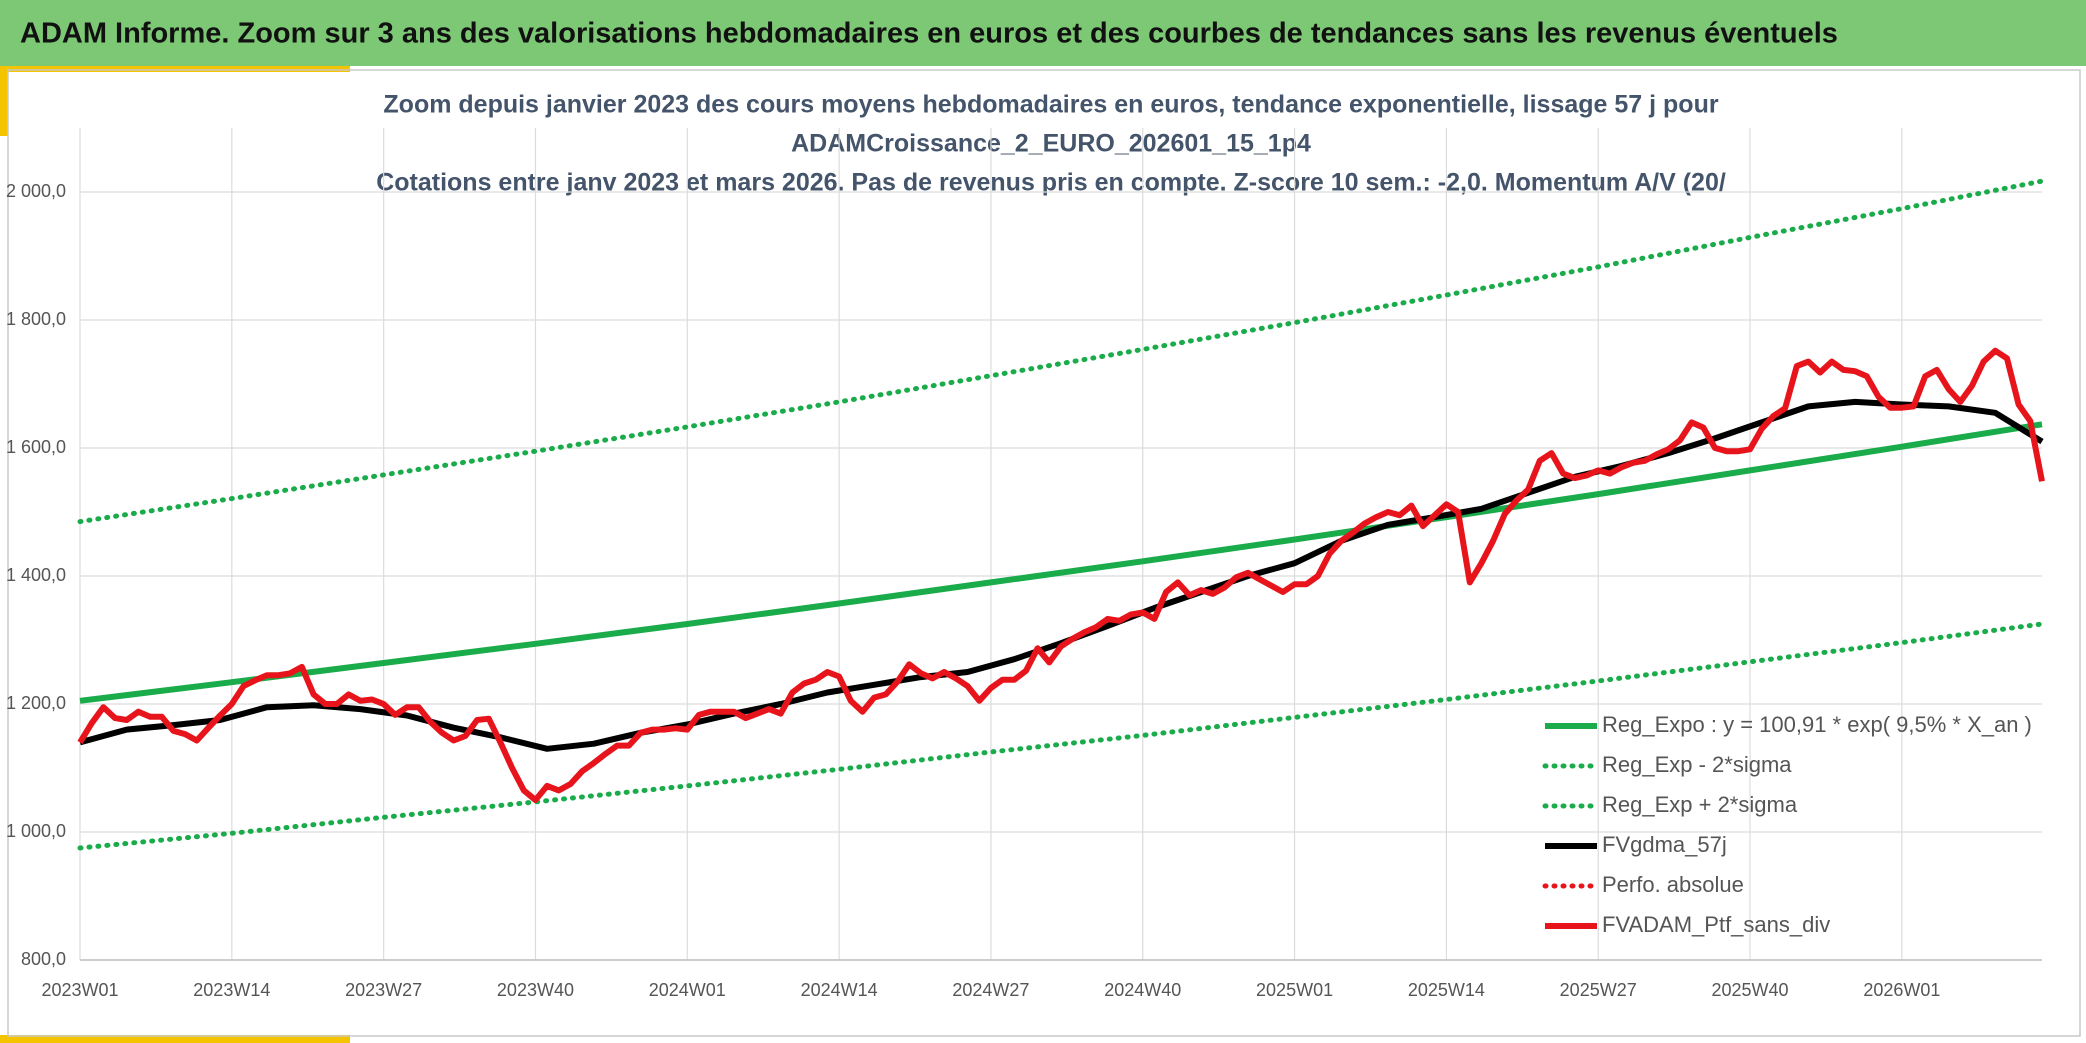  What do you see at coordinates (1901, 990) in the screenshot?
I see `x-tick-label: 2026W01` at bounding box center [1901, 990].